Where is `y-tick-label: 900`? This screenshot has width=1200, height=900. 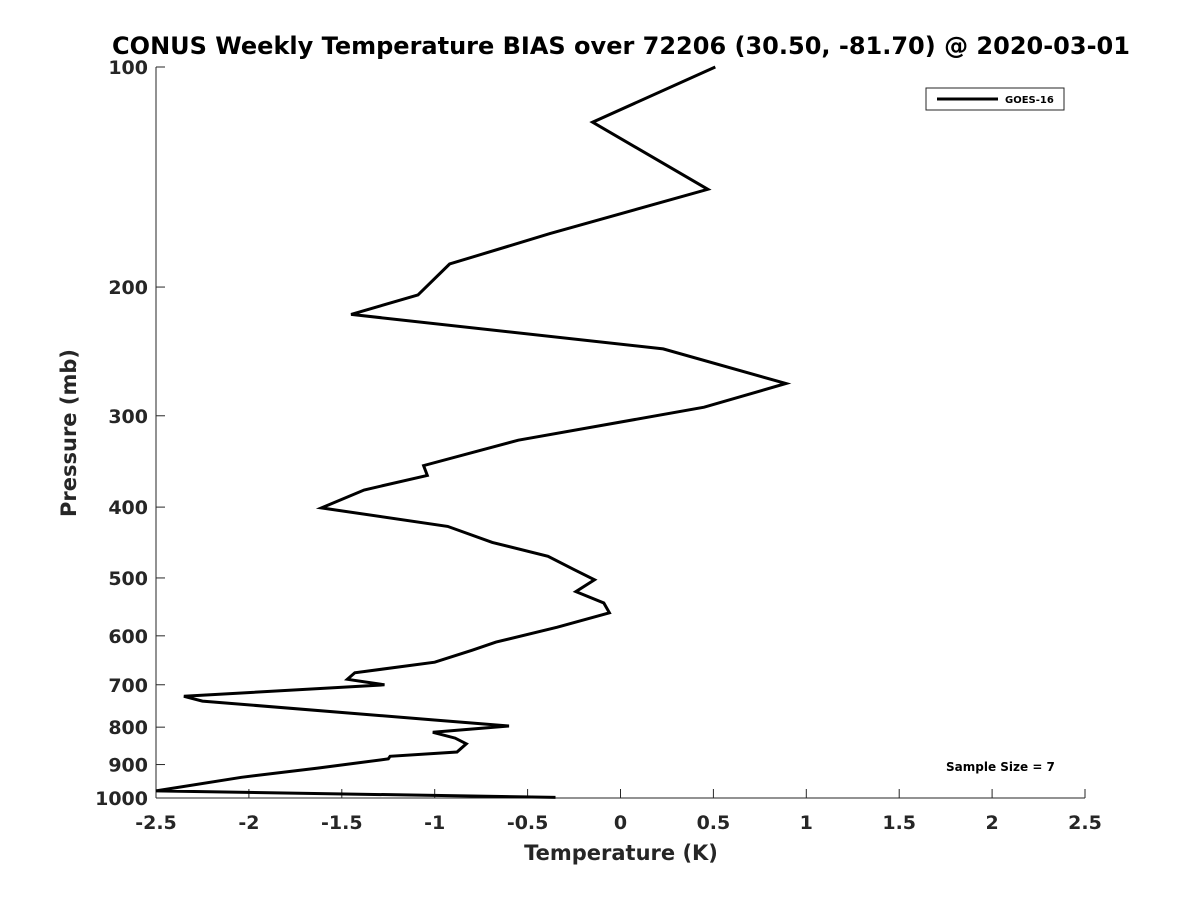
y-tick-label: 900 is located at coordinates (128, 766).